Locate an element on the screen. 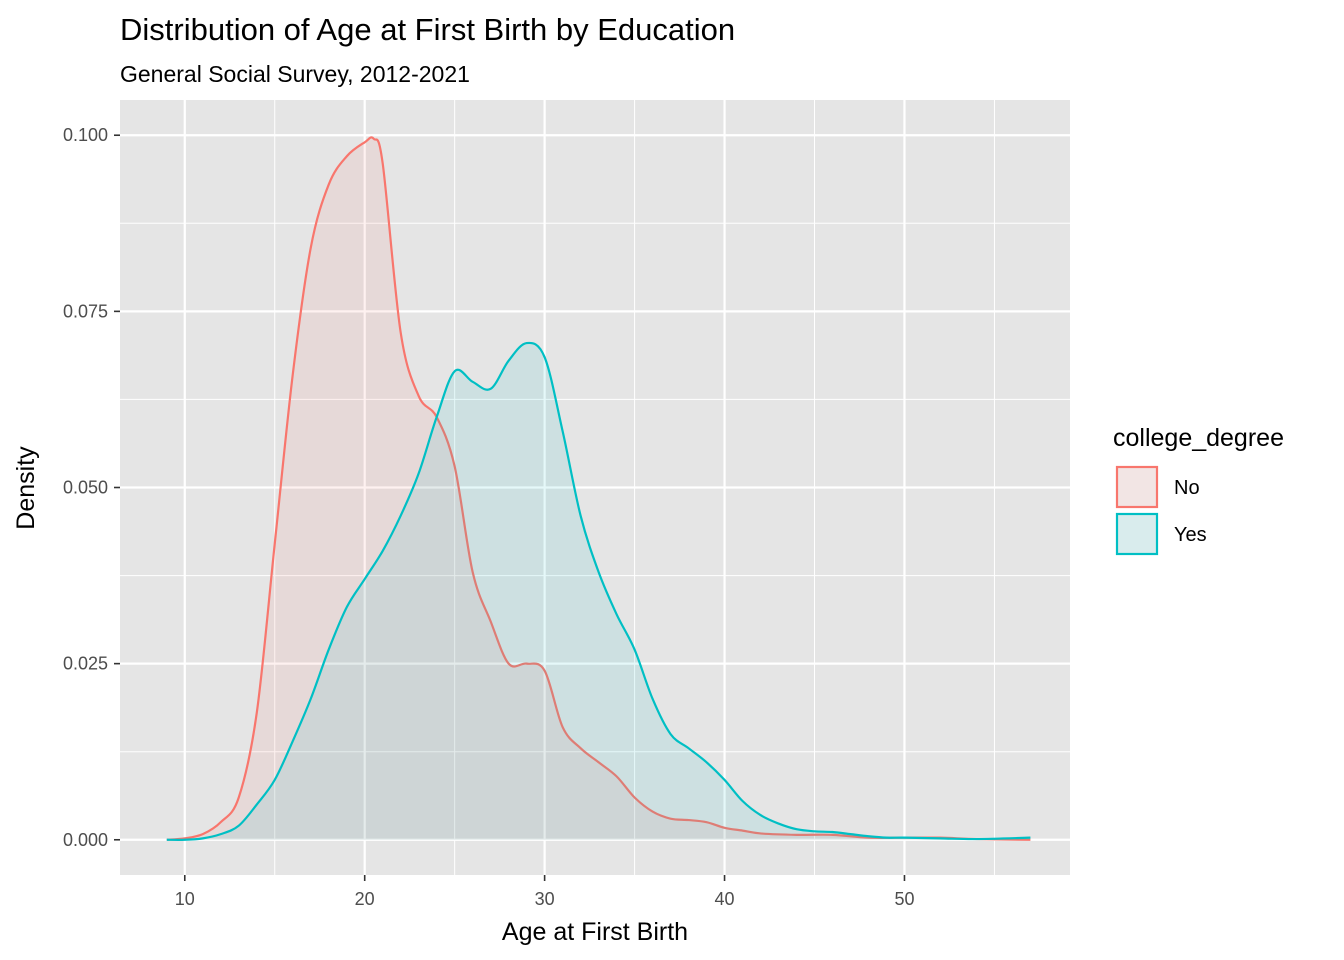 The height and width of the screenshot is (960, 1344). legend-key-no is located at coordinates (1137, 487).